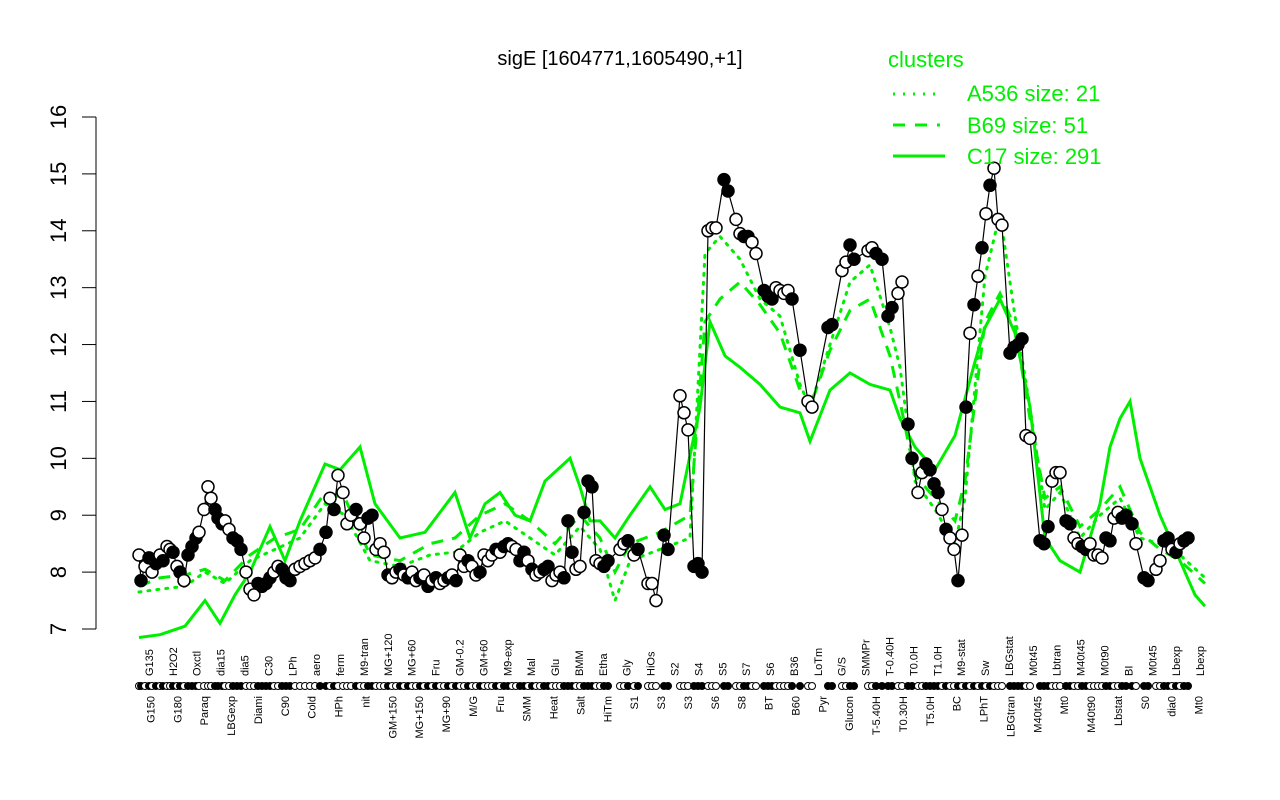 This screenshot has width=1280, height=800. I want to click on x-axis-label: T0.0H, so click(914, 661).